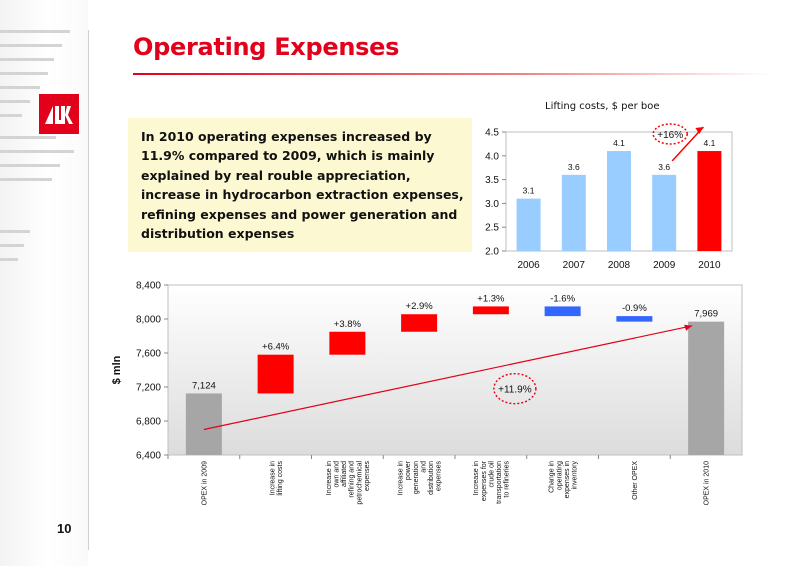 This screenshot has height=566, width=800. Describe the element at coordinates (492, 156) in the screenshot. I see `y-tick-label: 4.0` at that location.